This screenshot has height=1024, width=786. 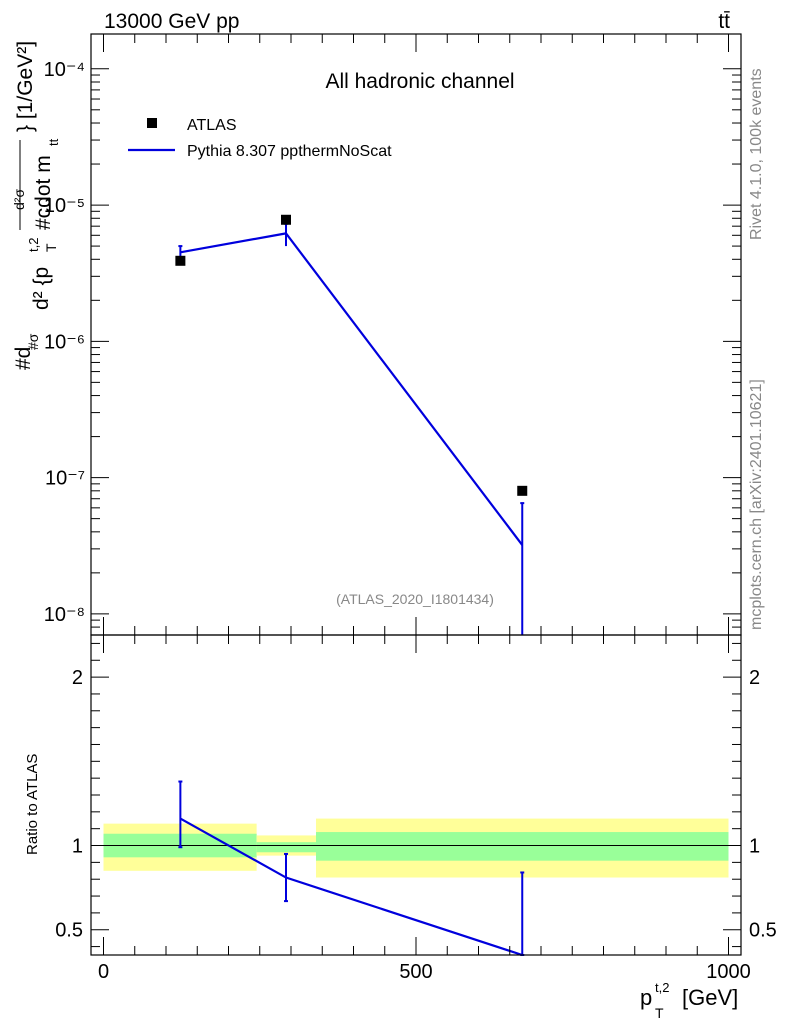 What do you see at coordinates (289, 151) in the screenshot?
I see `legend-mc-label: Pythia 8.307 ppthermNoScat` at bounding box center [289, 151].